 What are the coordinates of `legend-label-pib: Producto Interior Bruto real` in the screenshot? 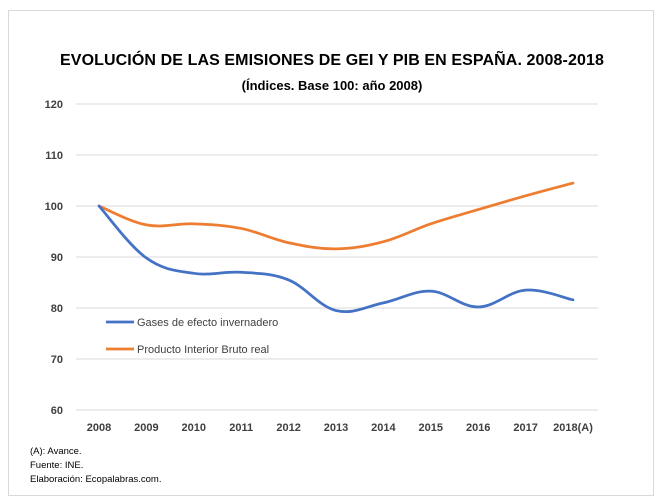 It's located at (203, 350).